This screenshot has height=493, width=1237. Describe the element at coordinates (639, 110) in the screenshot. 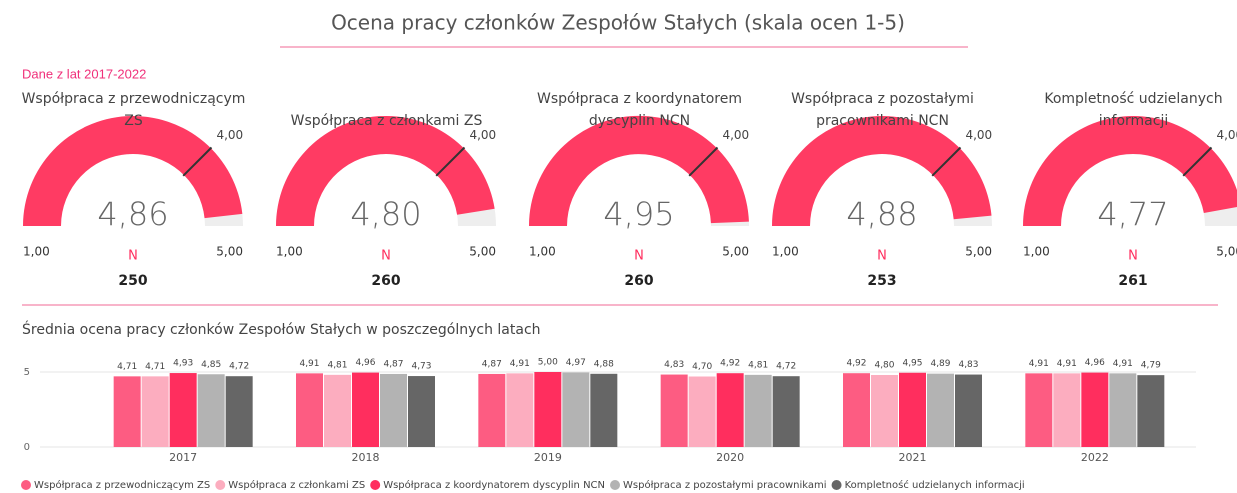

I see `gauge-title: Współpraca z koordynatorem dyscyplin NCN` at that location.